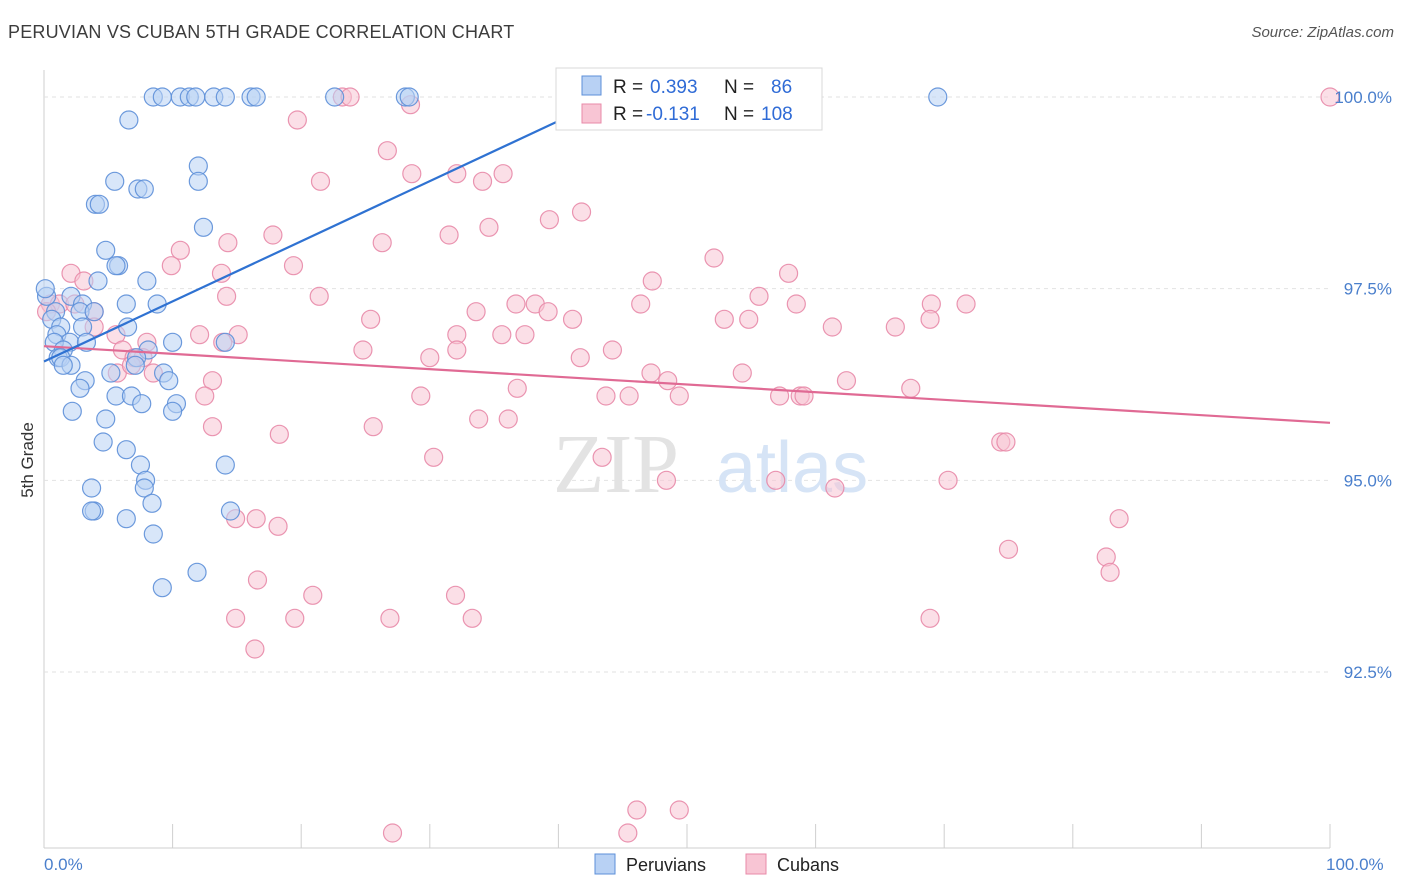 This screenshot has height=892, width=1406. What do you see at coordinates (739, 87) in the screenshot?
I see `legend-n-label-peruvians: N =` at bounding box center [739, 87].